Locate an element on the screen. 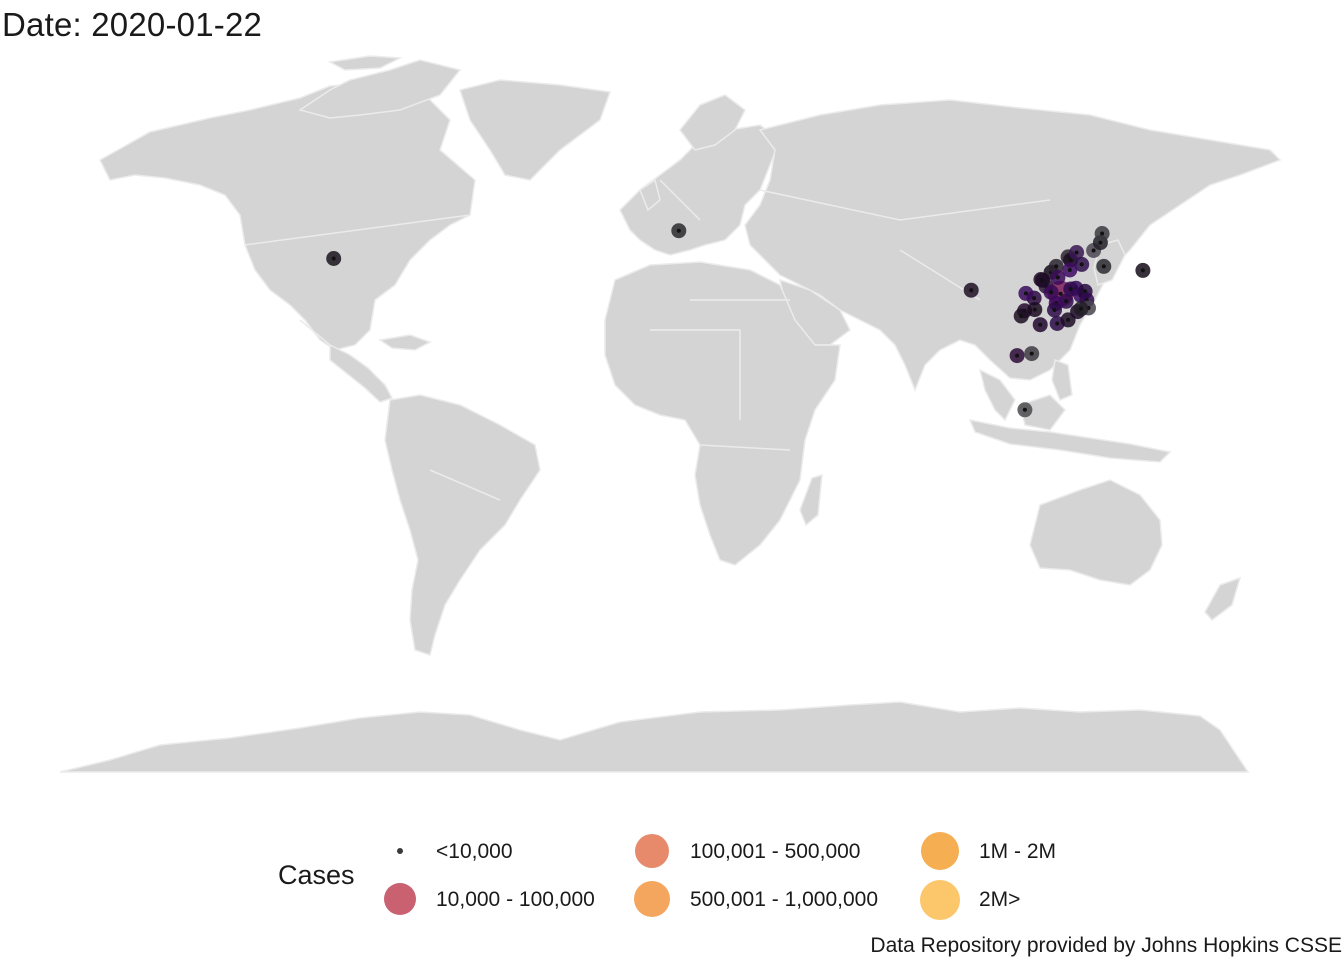  legend-swatch-1m-2m is located at coordinates (940, 851).